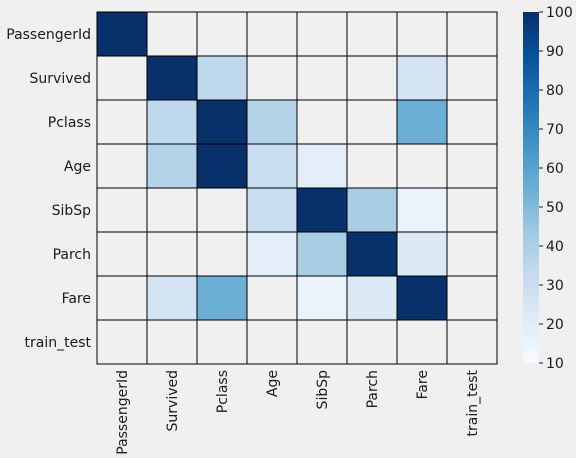 The width and height of the screenshot is (576, 458). I want to click on heatmap-cell-survived-pclass, so click(222, 78).